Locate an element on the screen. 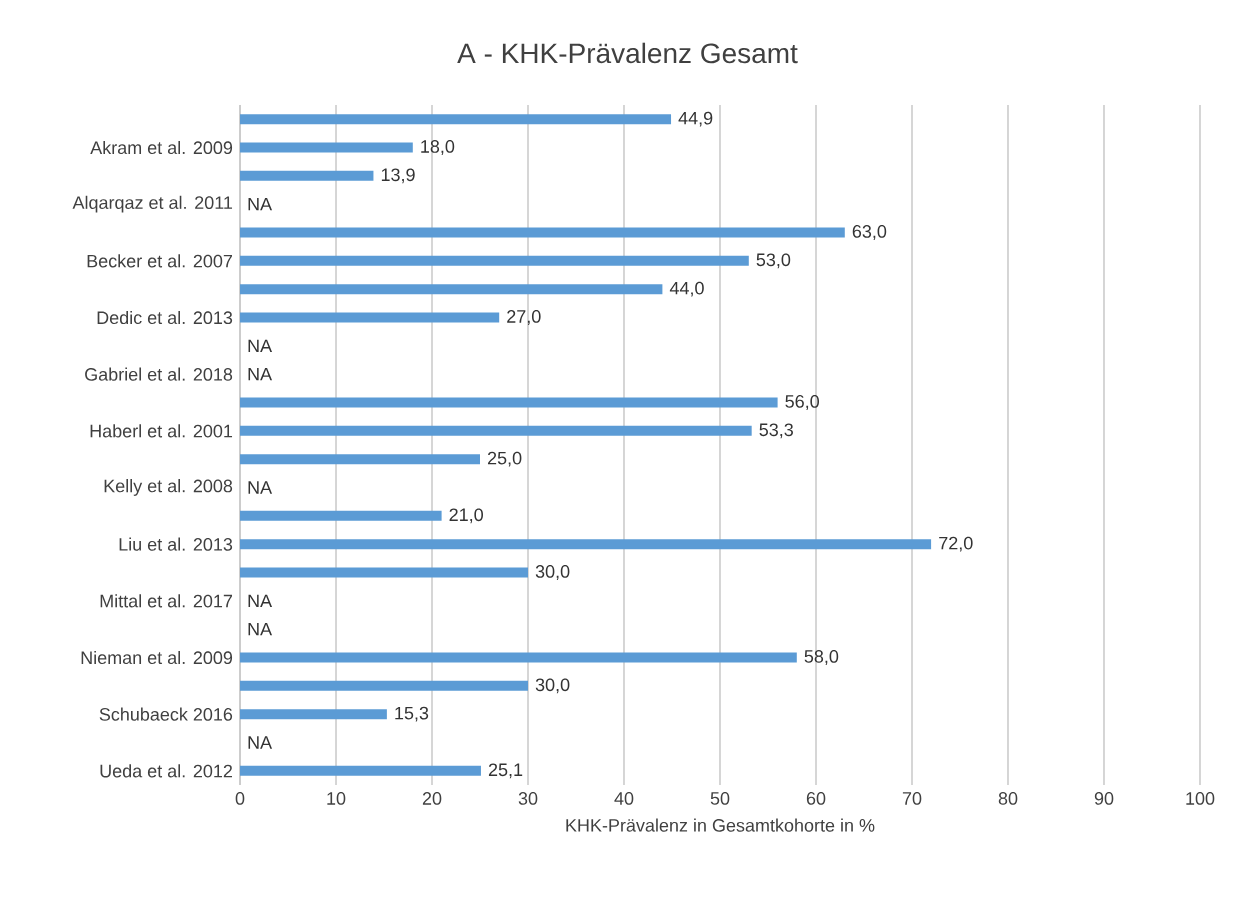 The height and width of the screenshot is (899, 1255). x-tick-label: 60 is located at coordinates (816, 798).